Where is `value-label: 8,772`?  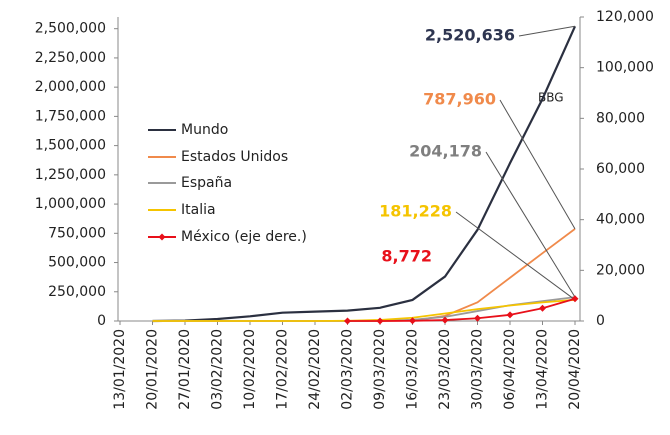
value-label: 8,772 is located at coordinates (406, 256).